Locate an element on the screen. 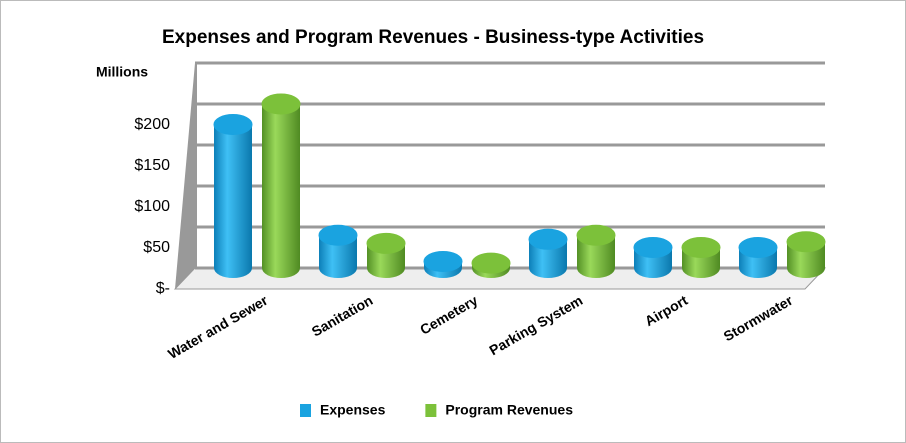 This screenshot has width=906, height=443. legend-label: Expenses is located at coordinates (353, 410).